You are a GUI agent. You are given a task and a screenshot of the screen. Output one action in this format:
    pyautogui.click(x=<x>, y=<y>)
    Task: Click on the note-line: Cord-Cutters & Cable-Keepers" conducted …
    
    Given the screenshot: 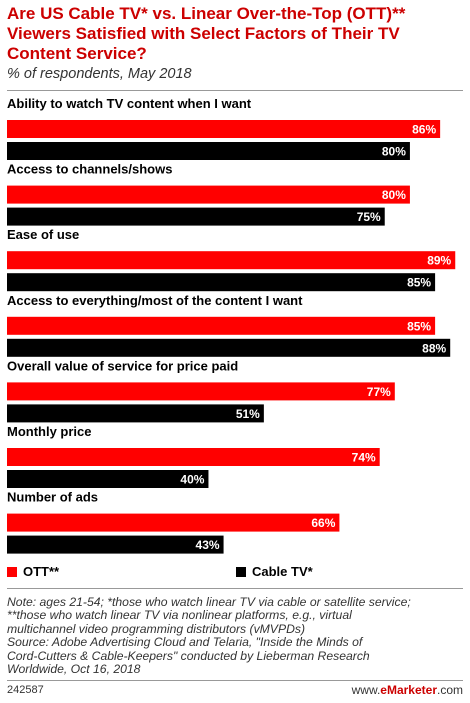 What is the action you would take?
    pyautogui.click(x=188, y=655)
    